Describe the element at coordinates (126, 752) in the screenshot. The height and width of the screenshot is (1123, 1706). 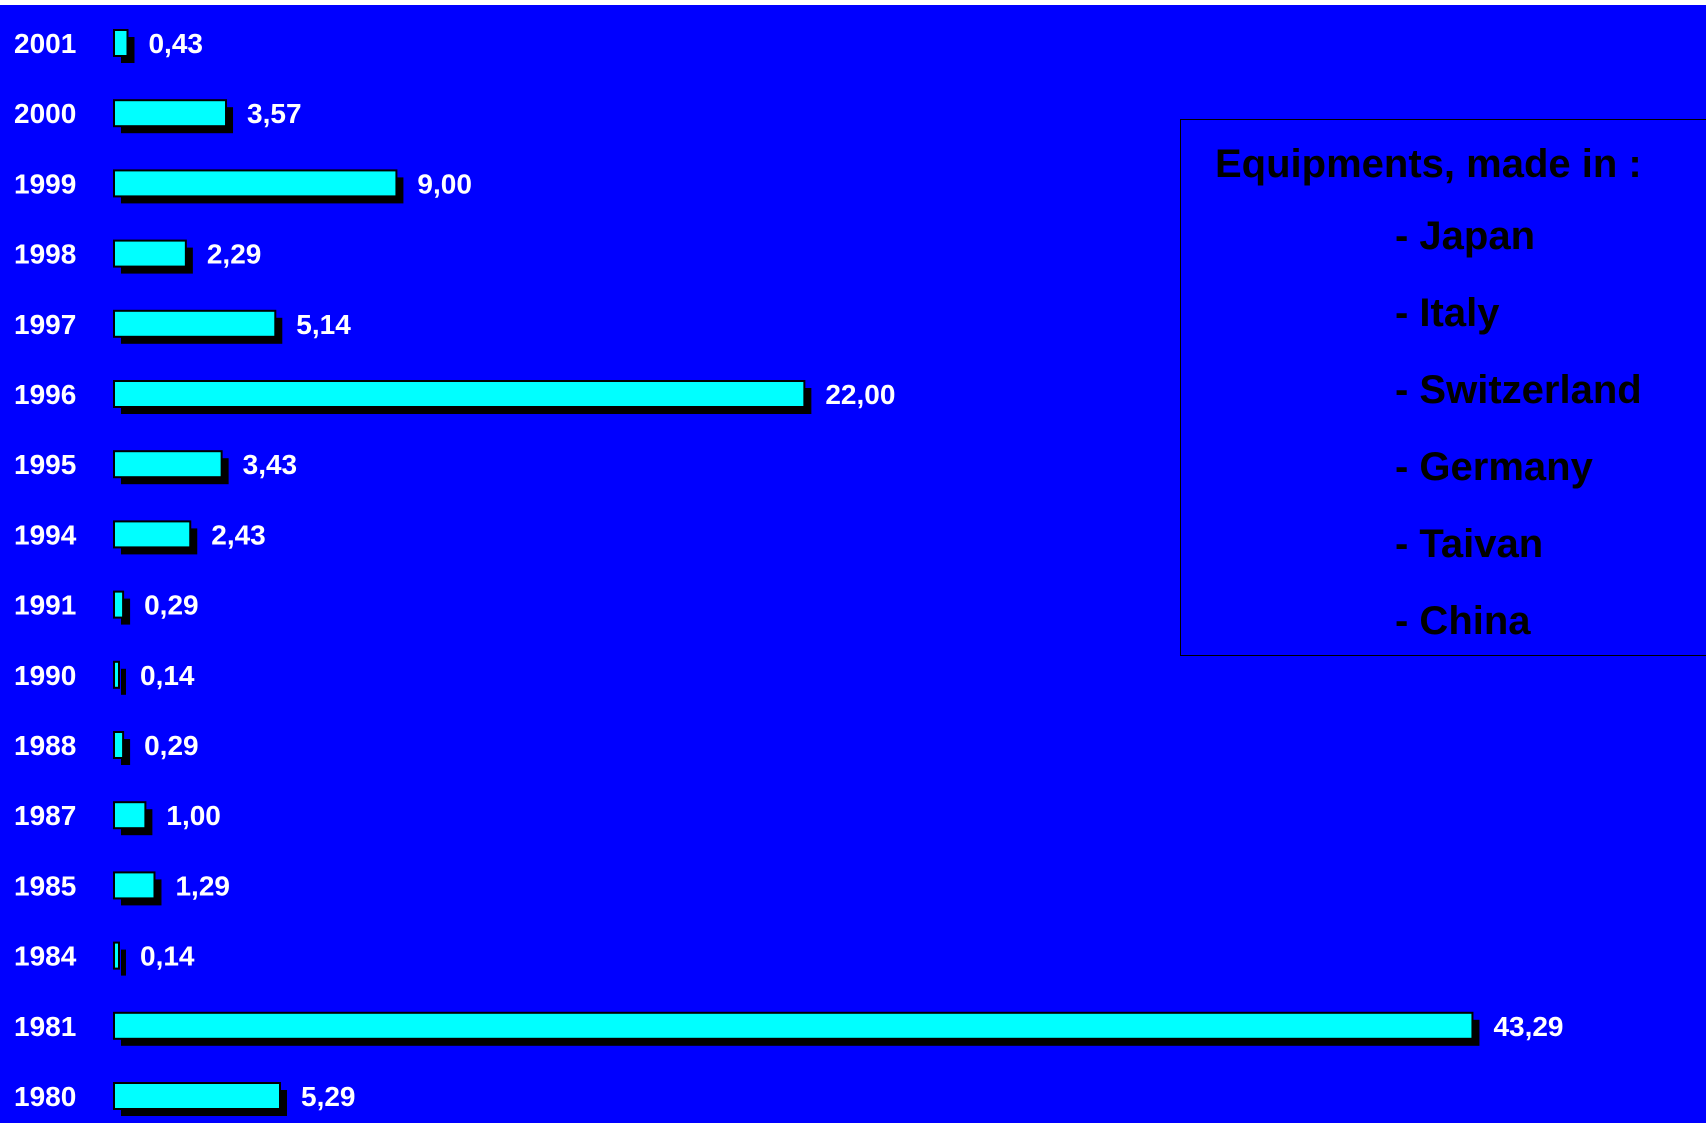
I see `bar-shadow-1988` at that location.